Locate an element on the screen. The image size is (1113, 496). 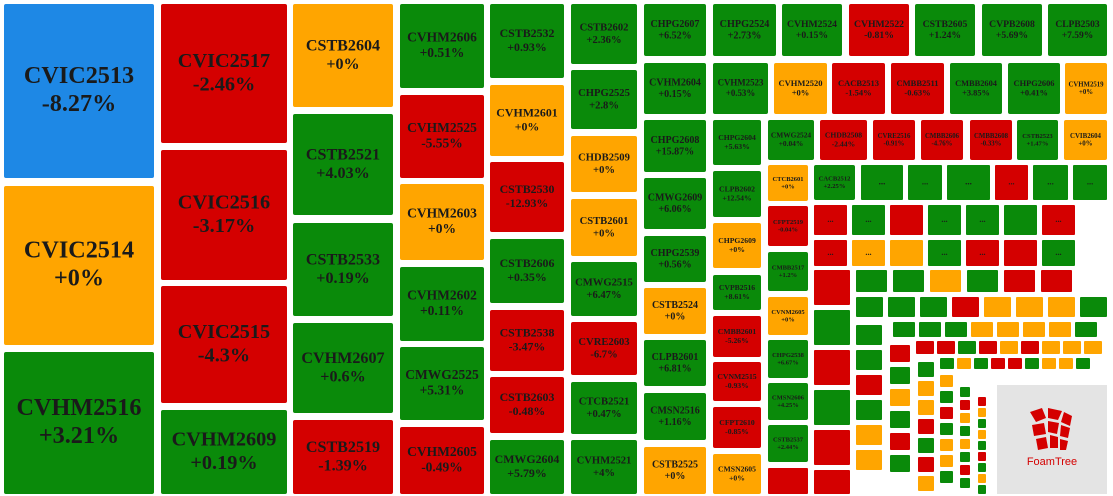
tile-change: +6.67% is located at coordinates (788, 362).